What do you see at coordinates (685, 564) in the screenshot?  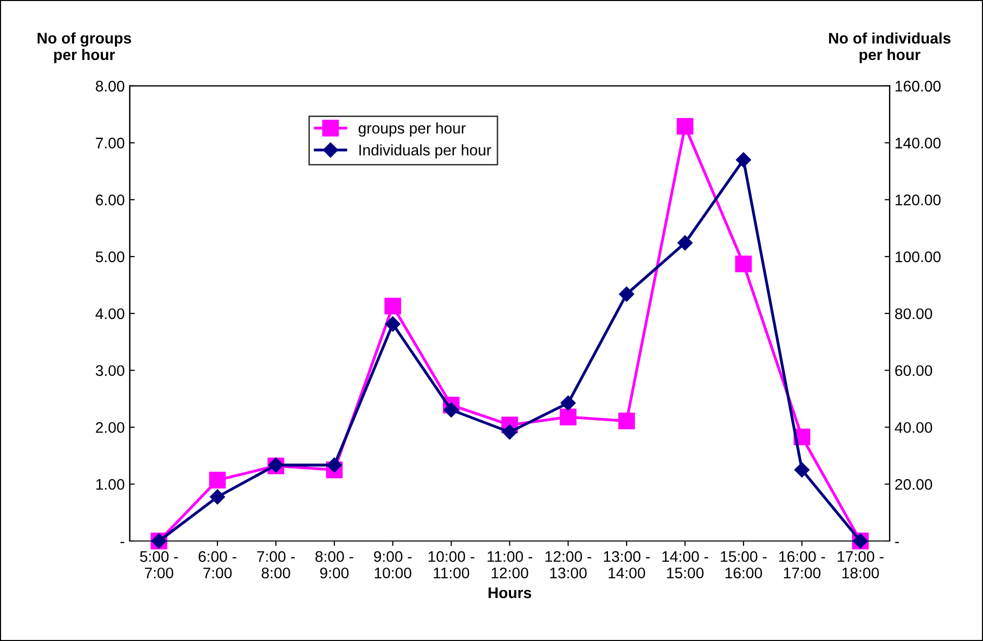 I see `x-tick-label: 14:00 - 15:00` at bounding box center [685, 564].